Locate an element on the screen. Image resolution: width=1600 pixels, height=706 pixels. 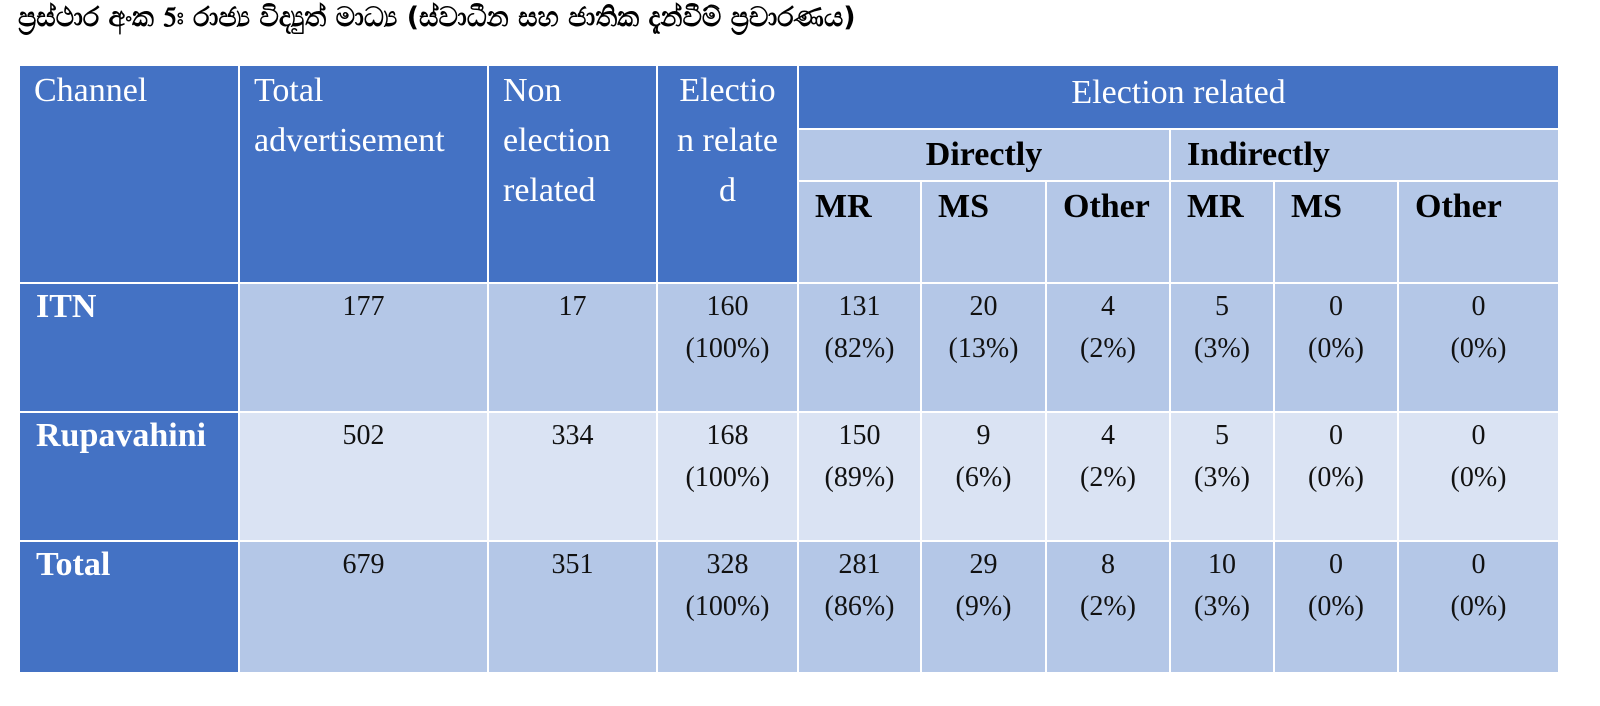
cell: 502 is located at coordinates (363, 476).